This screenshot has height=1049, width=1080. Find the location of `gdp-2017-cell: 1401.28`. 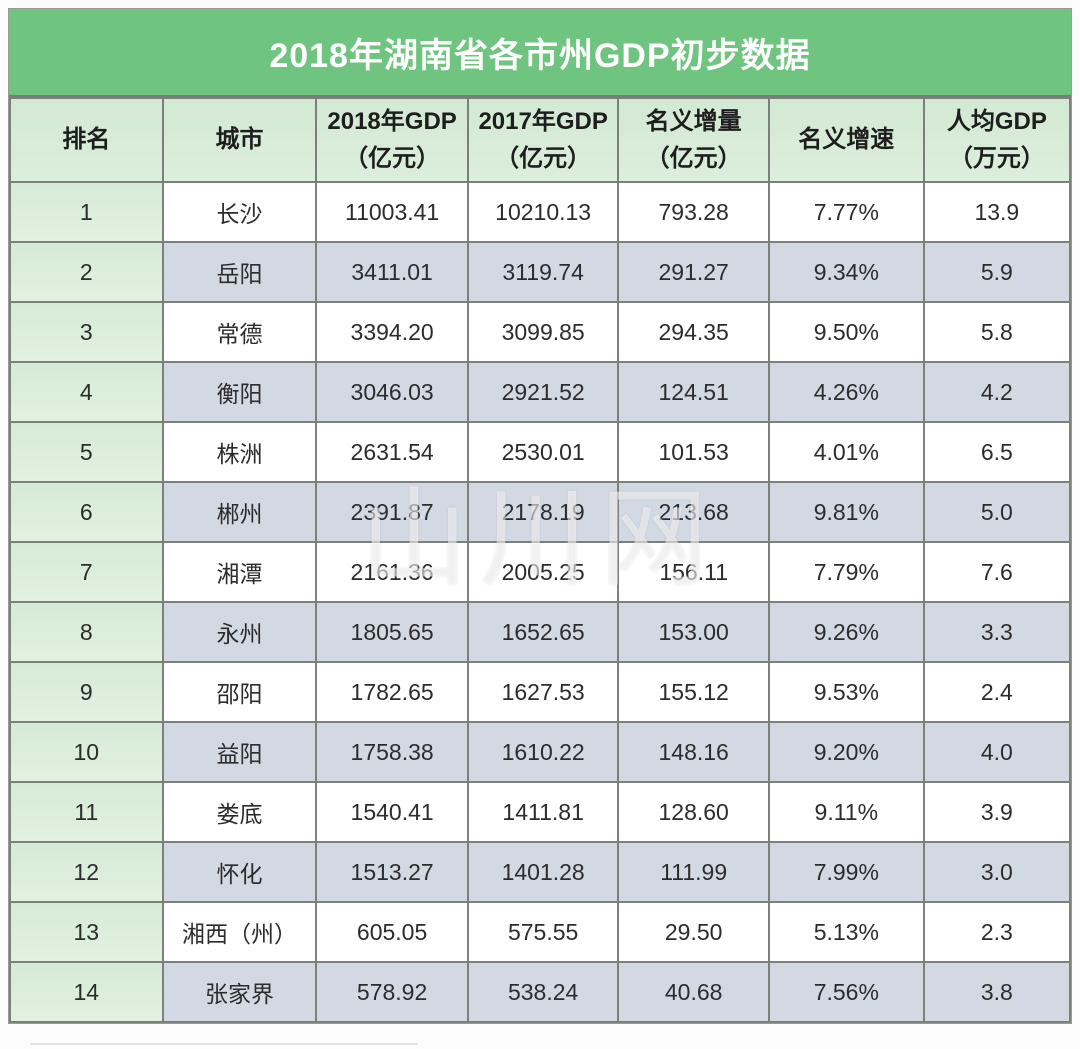

gdp-2017-cell: 1401.28 is located at coordinates (543, 872).